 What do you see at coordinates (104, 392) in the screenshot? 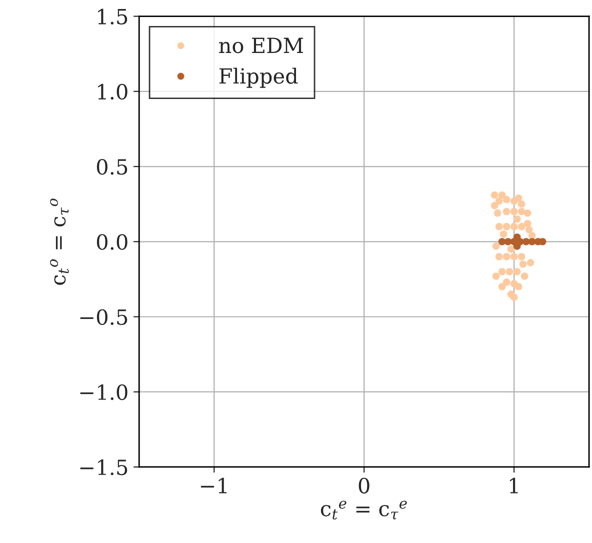
I see `y-tick-label: −1.0` at bounding box center [104, 392].